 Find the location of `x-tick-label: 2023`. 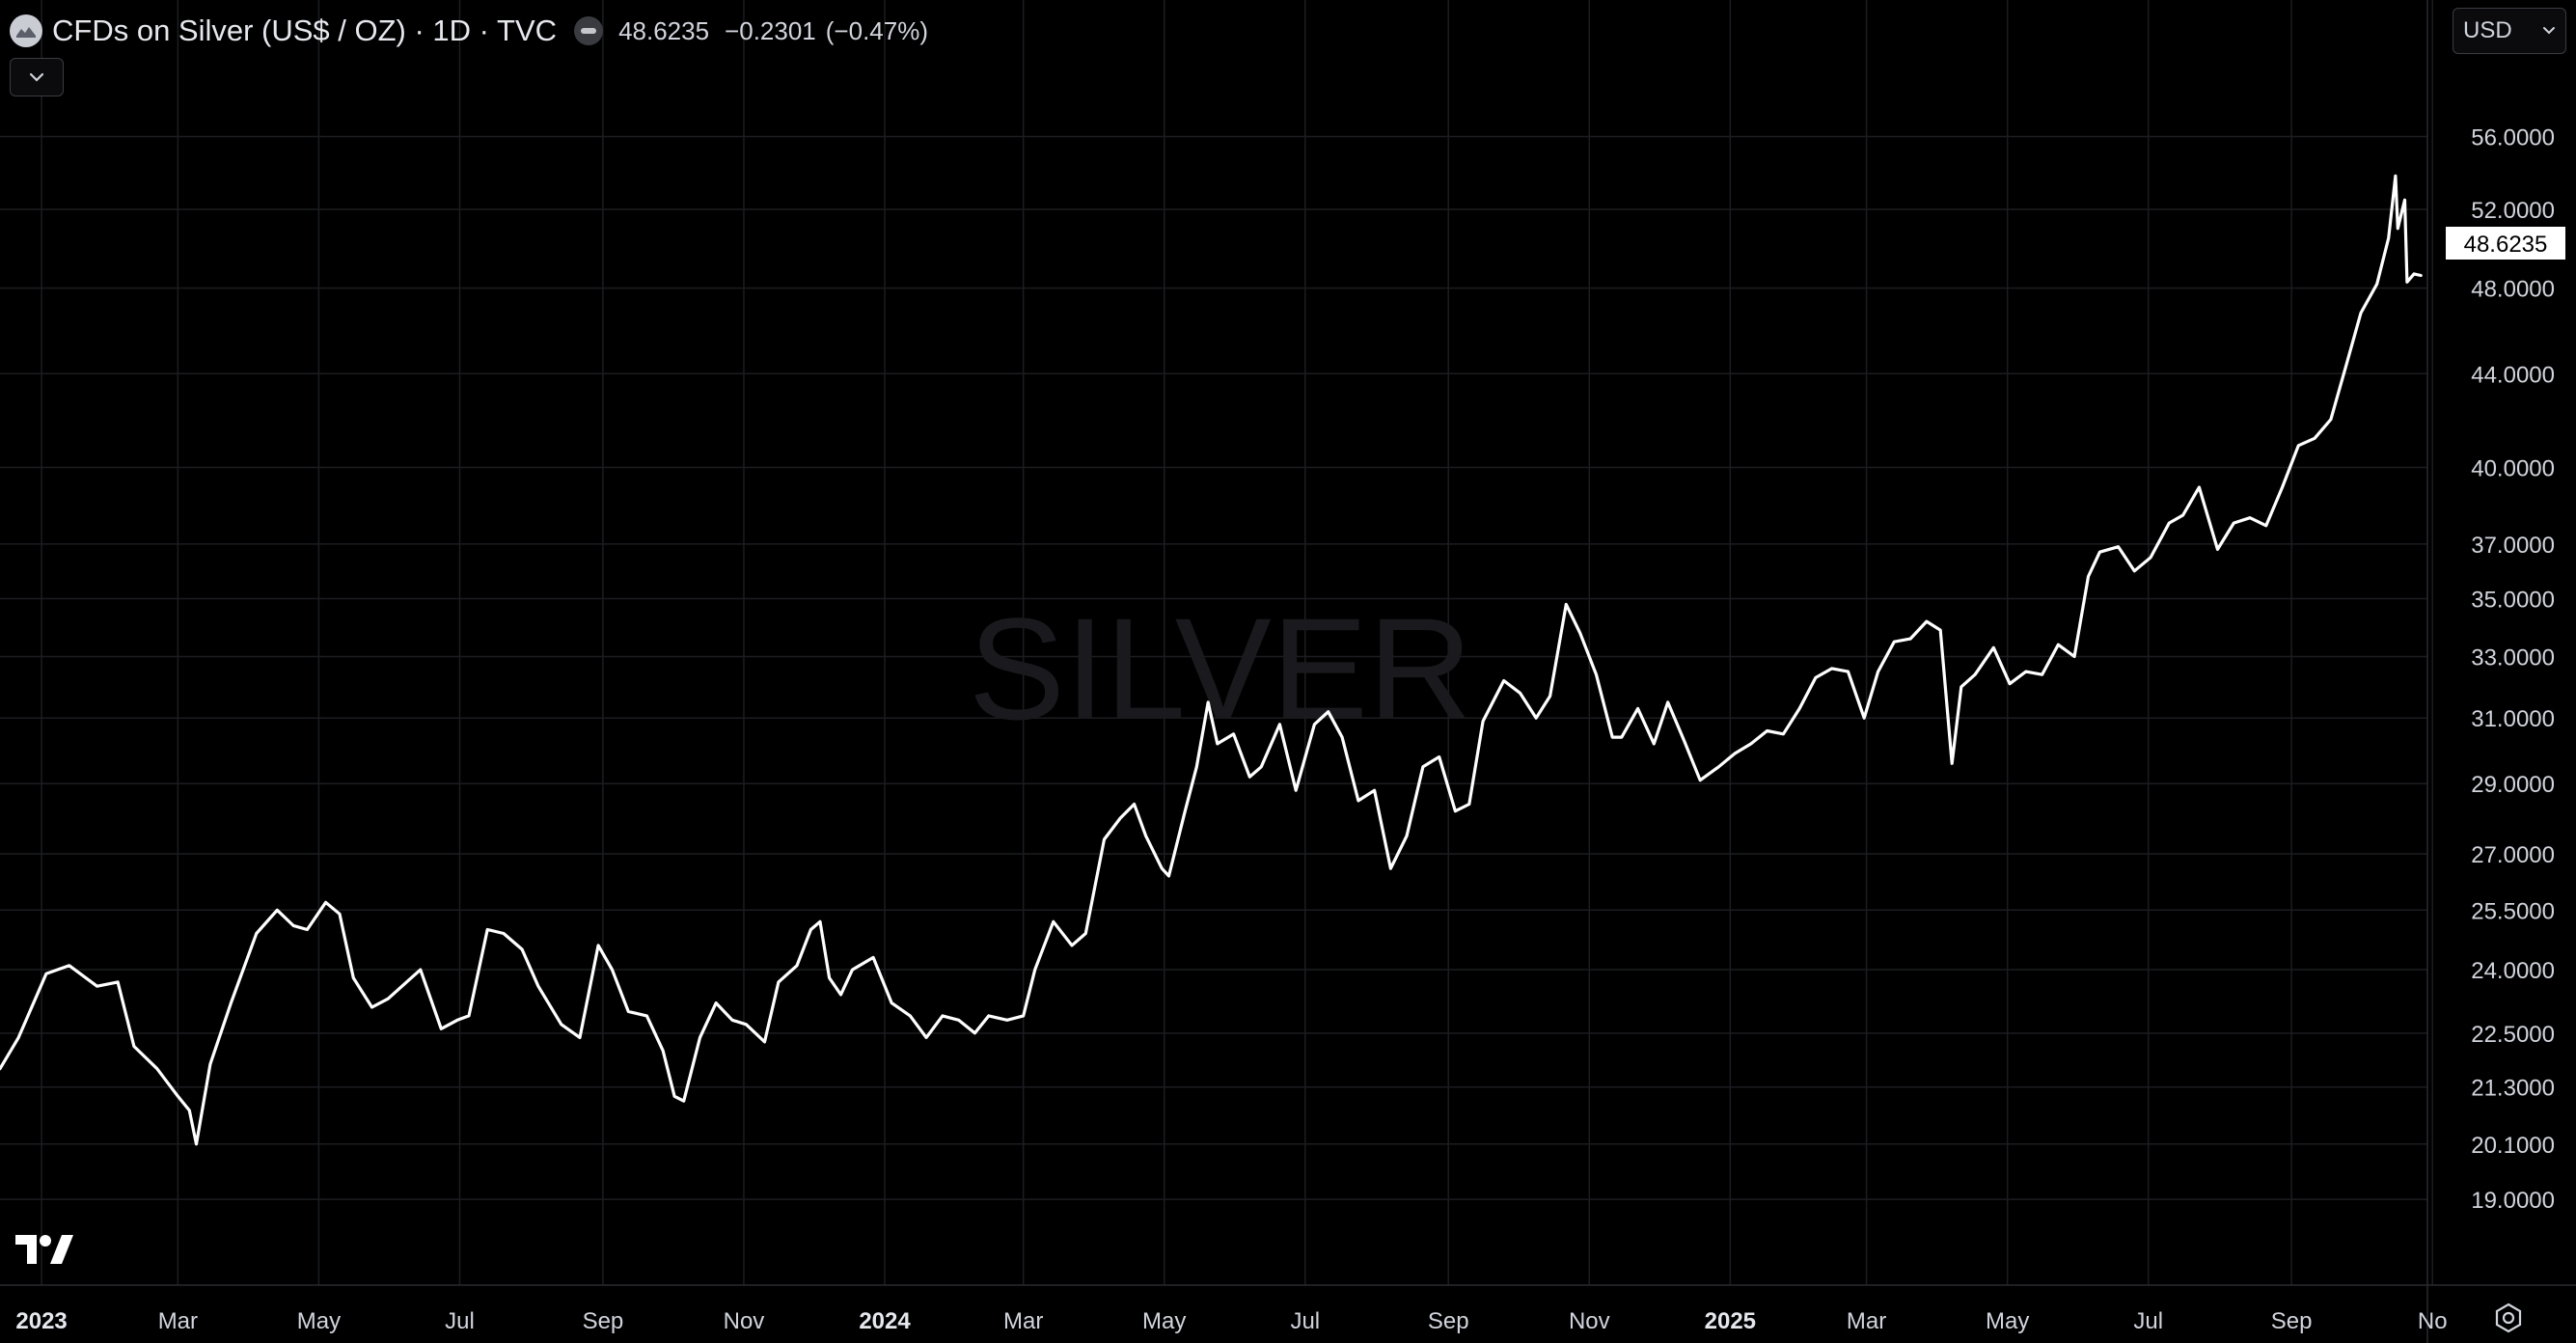

x-tick-label: 2023 is located at coordinates (41, 1321).